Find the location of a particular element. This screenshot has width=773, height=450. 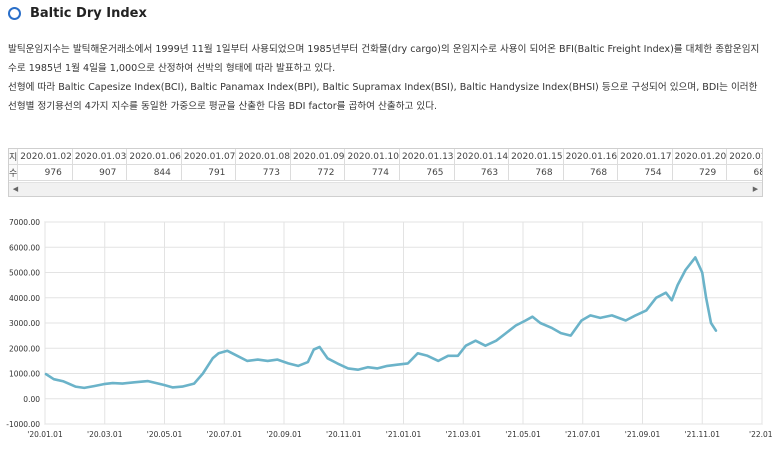

horizontal-scrollbar: ◀ ▶ is located at coordinates (385, 189).